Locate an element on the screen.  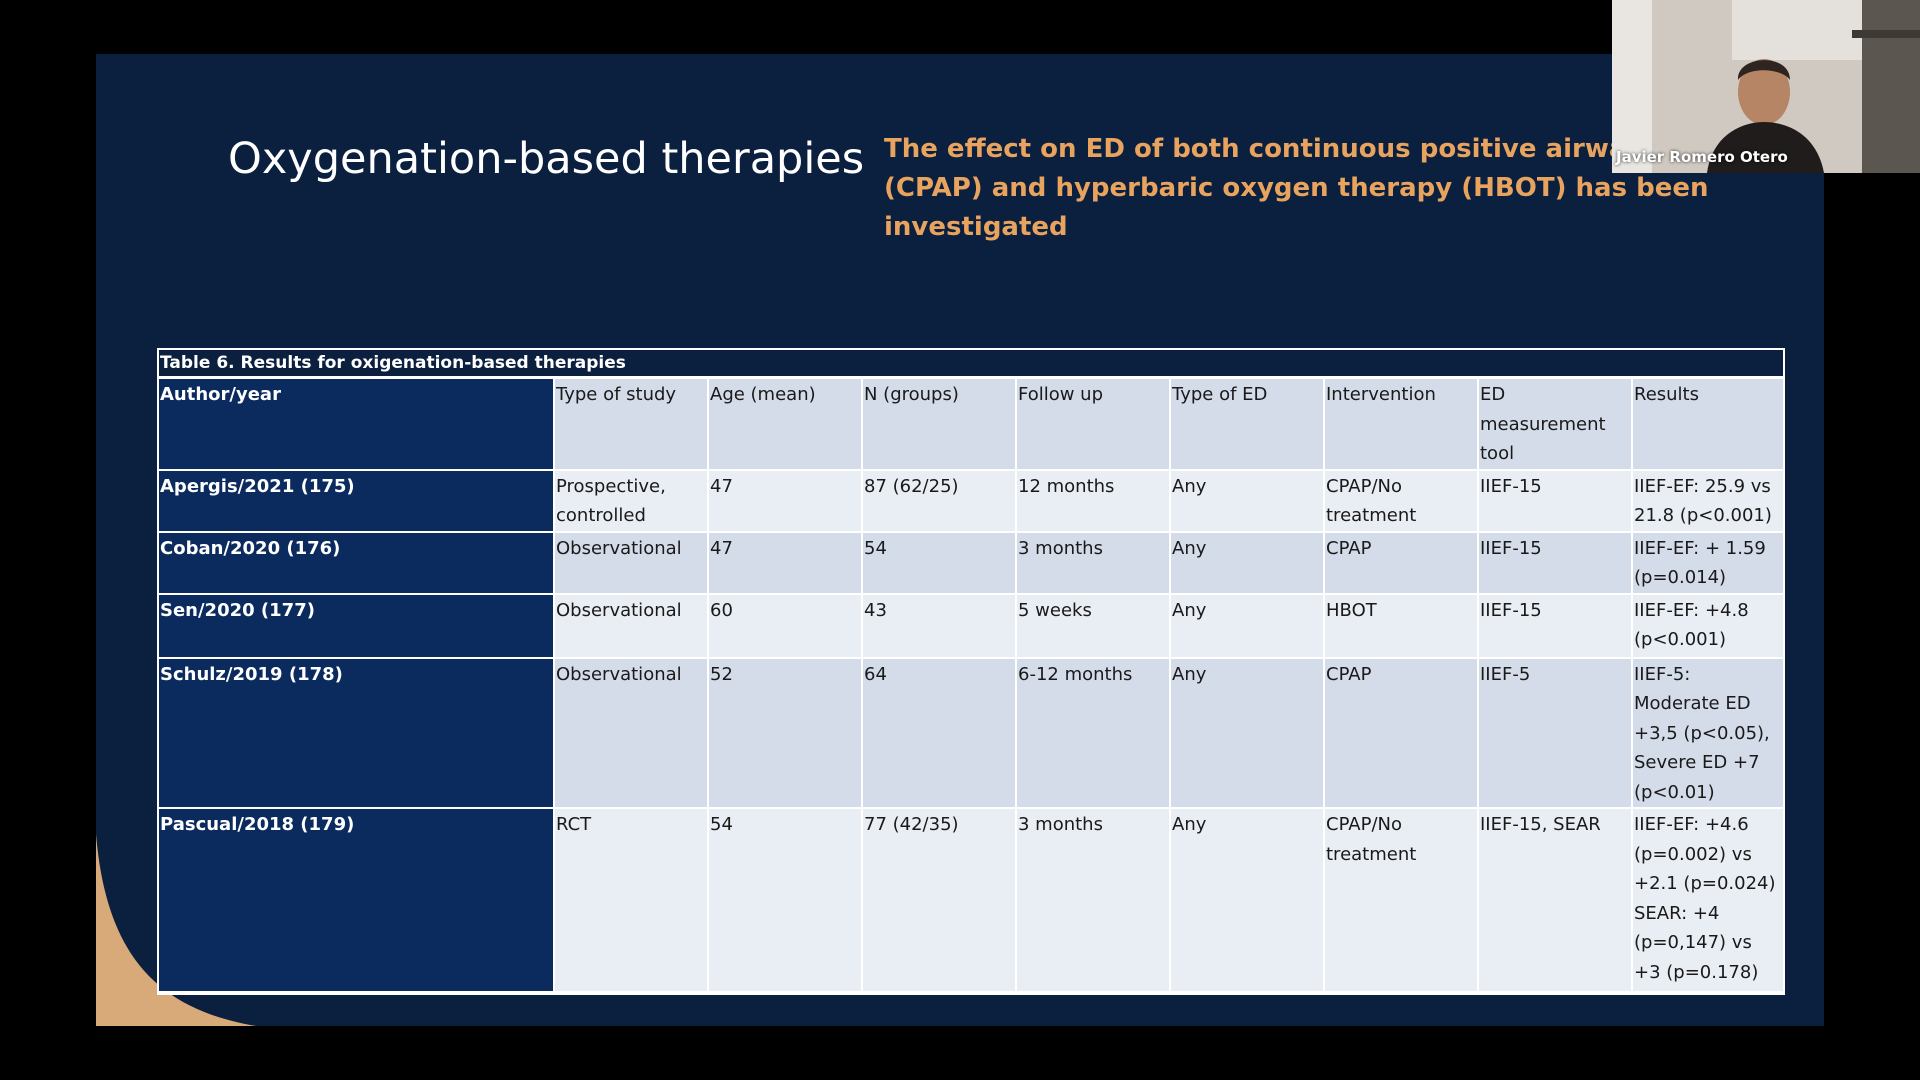
table-cell: Prospective, controlled is located at coordinates (631, 501).